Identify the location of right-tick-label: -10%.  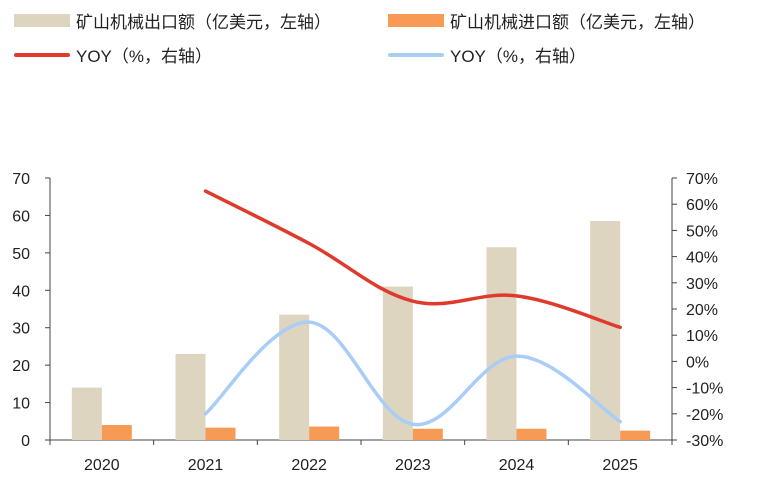
(704, 389).